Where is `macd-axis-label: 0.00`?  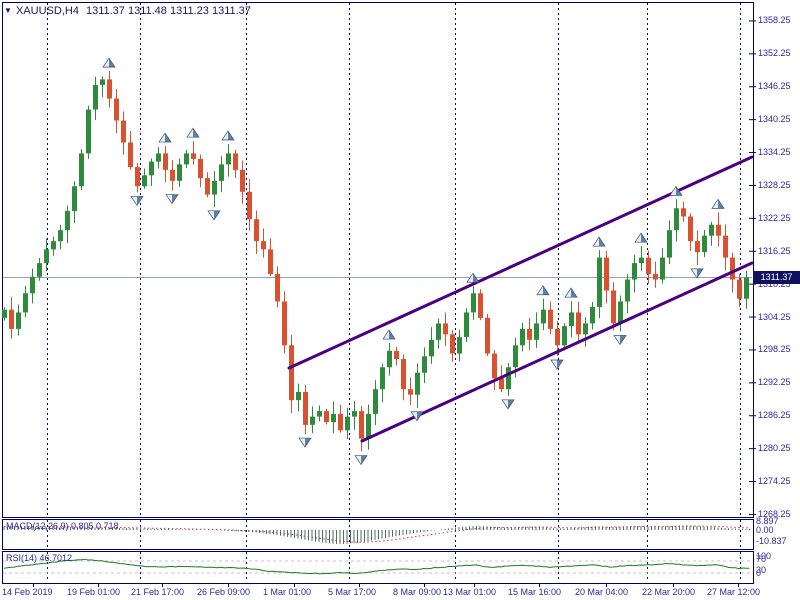 macd-axis-label: 0.00 is located at coordinates (765, 530).